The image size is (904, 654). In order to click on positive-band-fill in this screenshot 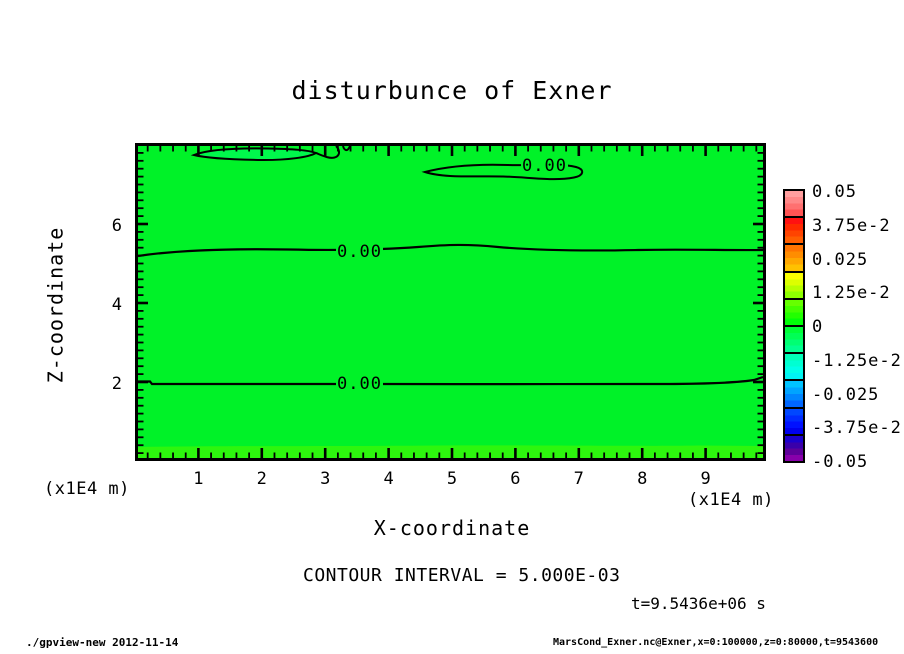, I will do `click(450, 451)`.